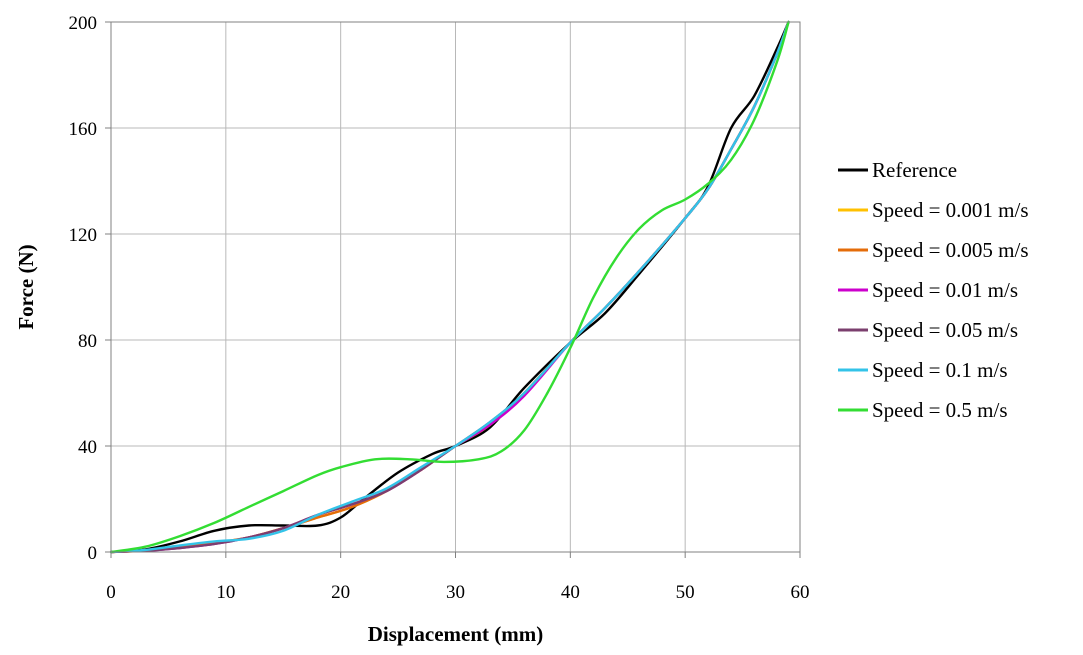  Describe the element at coordinates (90, 288) in the screenshot. I see `y-axis-ticks: 0 40 80 120 160 200` at that location.